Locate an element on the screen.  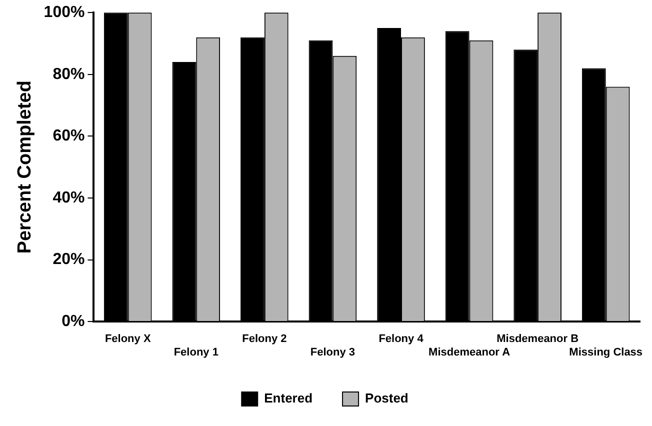
x-tick-label: Felony 4 is located at coordinates (401, 339).